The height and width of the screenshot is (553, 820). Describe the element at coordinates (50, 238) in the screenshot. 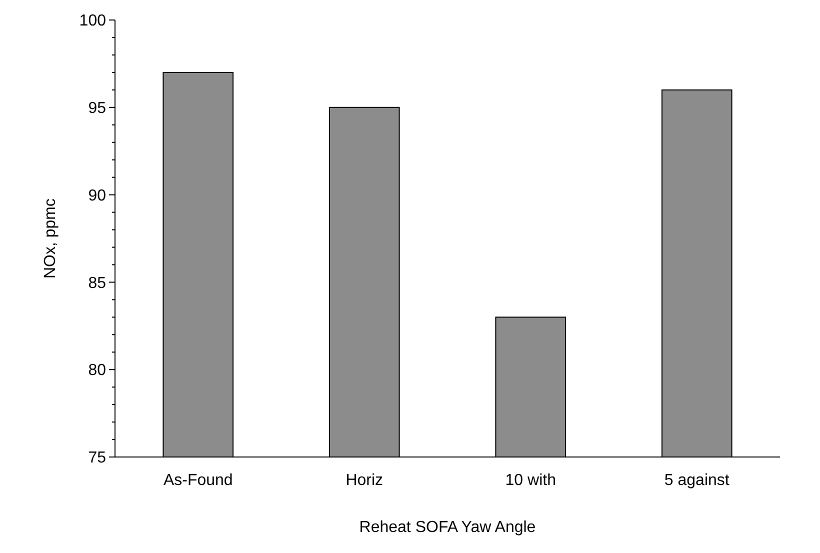

I see `y-axis-title: NOx, ppmc` at that location.